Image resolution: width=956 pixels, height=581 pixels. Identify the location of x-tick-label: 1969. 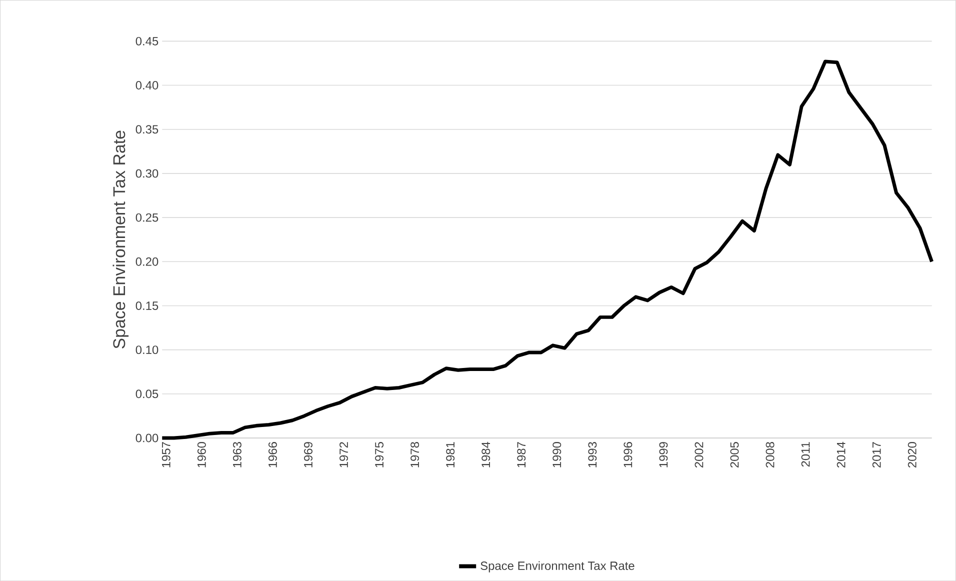
(308, 455).